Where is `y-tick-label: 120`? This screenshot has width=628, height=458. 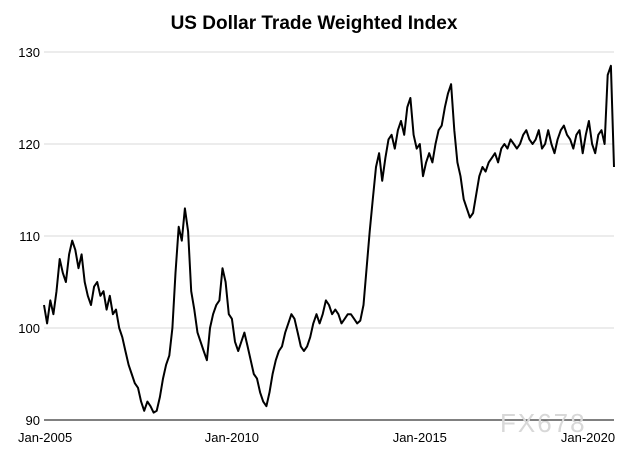 y-tick-label: 120 is located at coordinates (29, 144).